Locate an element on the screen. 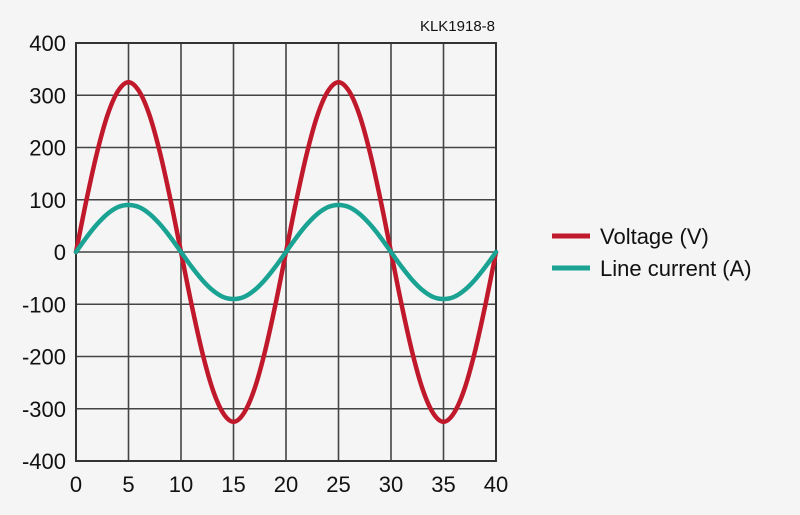 Image resolution: width=800 pixels, height=515 pixels. y-tick-label: 300 is located at coordinates (47, 95).